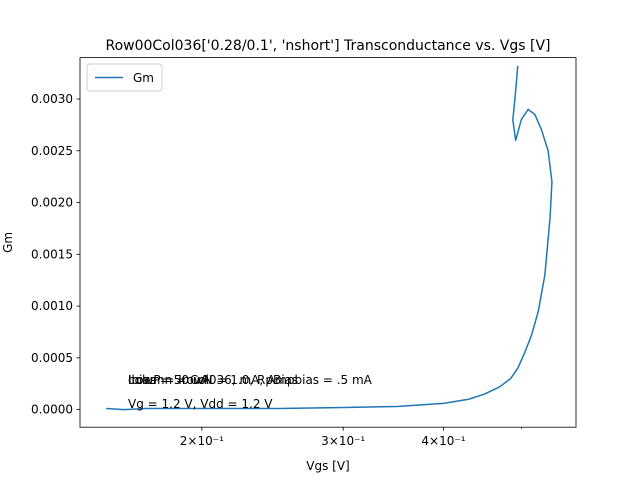  Describe the element at coordinates (52, 358) in the screenshot. I see `y-tick-label: 0.0005` at that location.